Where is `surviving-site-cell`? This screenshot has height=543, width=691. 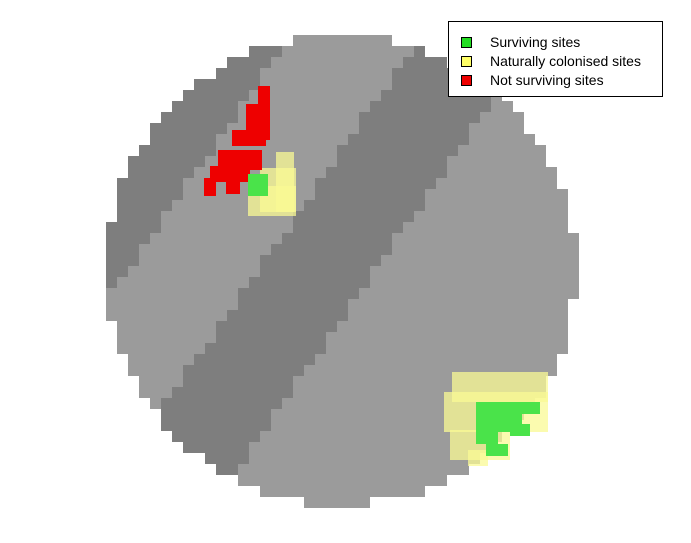 surviving-site-cell is located at coordinates (258, 185).